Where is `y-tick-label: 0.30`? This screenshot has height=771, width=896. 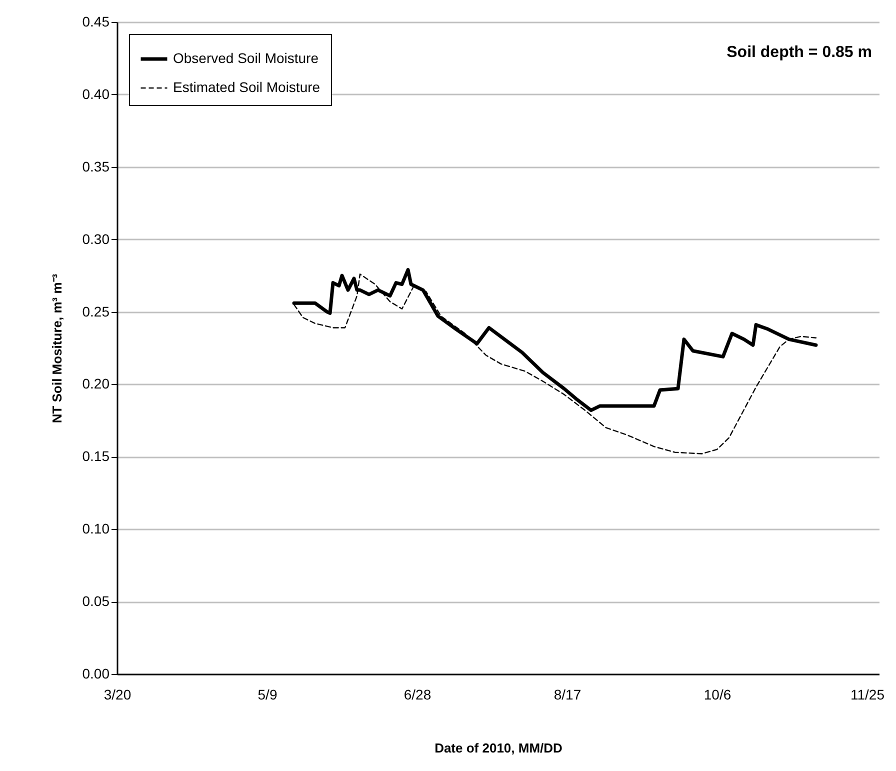 y-tick-label: 0.30 is located at coordinates (96, 238).